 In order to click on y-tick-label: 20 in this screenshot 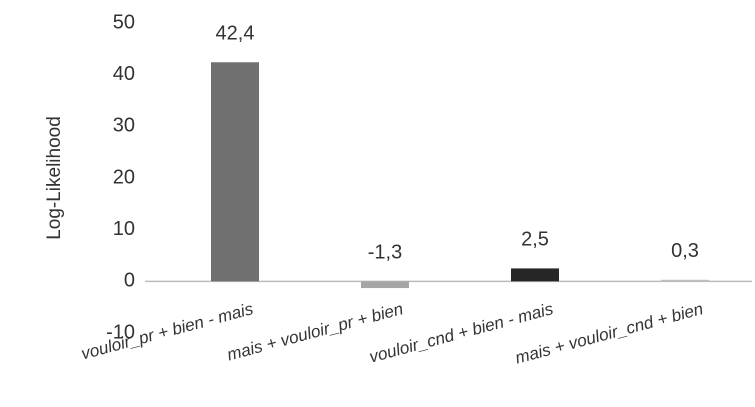, I will do `click(124, 177)`.